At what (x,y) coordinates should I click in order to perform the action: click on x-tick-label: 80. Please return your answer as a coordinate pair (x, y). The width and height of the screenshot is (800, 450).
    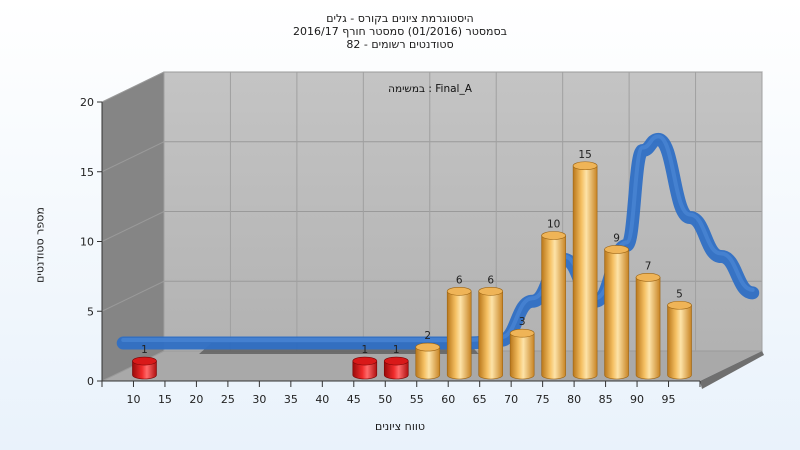
    Looking at the image, I should click on (574, 399).